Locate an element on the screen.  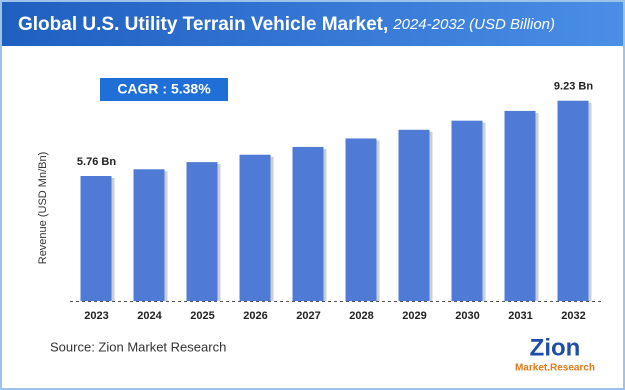
logo-sub: Market.Research is located at coordinates (555, 368).